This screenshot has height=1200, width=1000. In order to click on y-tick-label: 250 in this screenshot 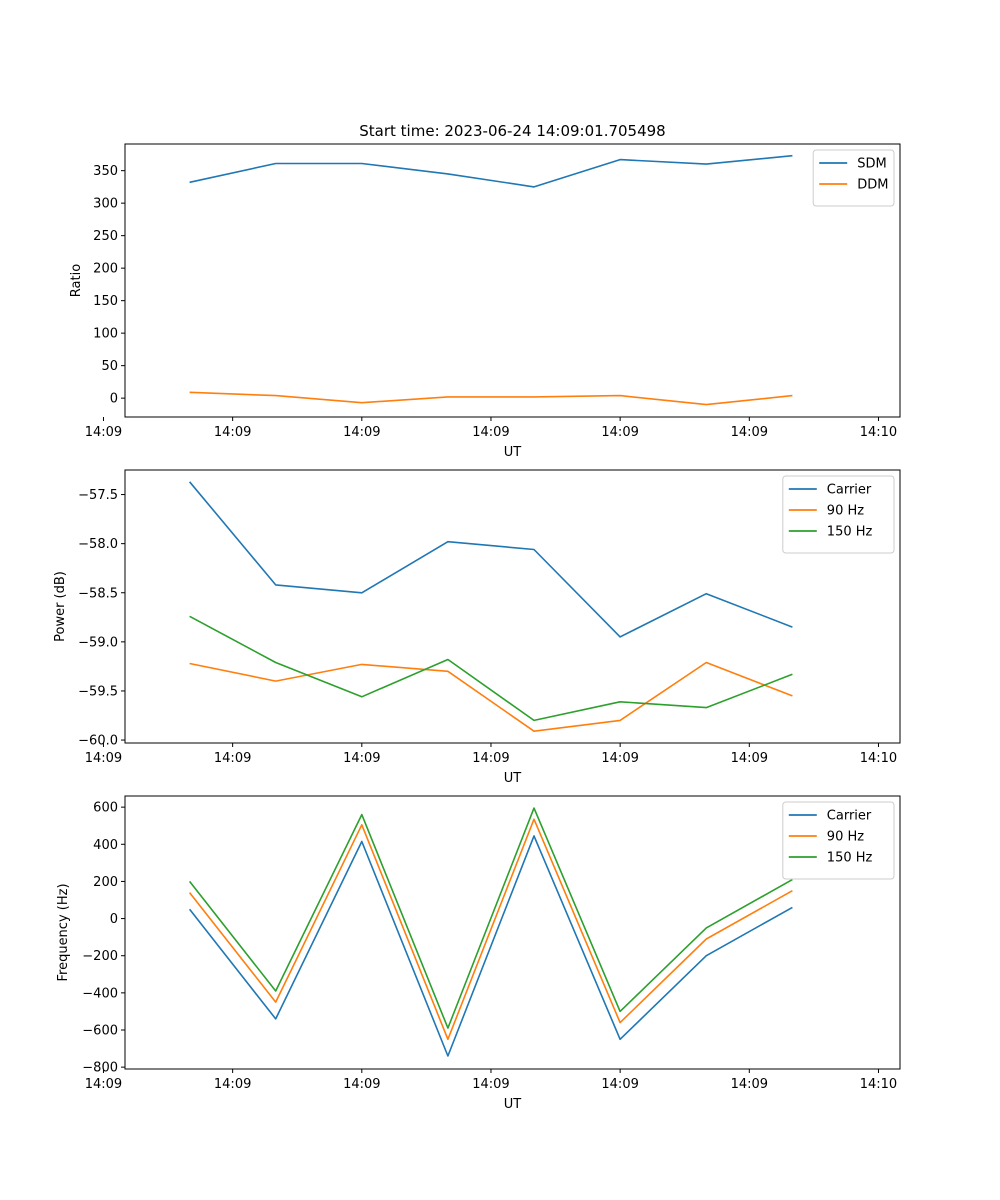, I will do `click(105, 236)`.